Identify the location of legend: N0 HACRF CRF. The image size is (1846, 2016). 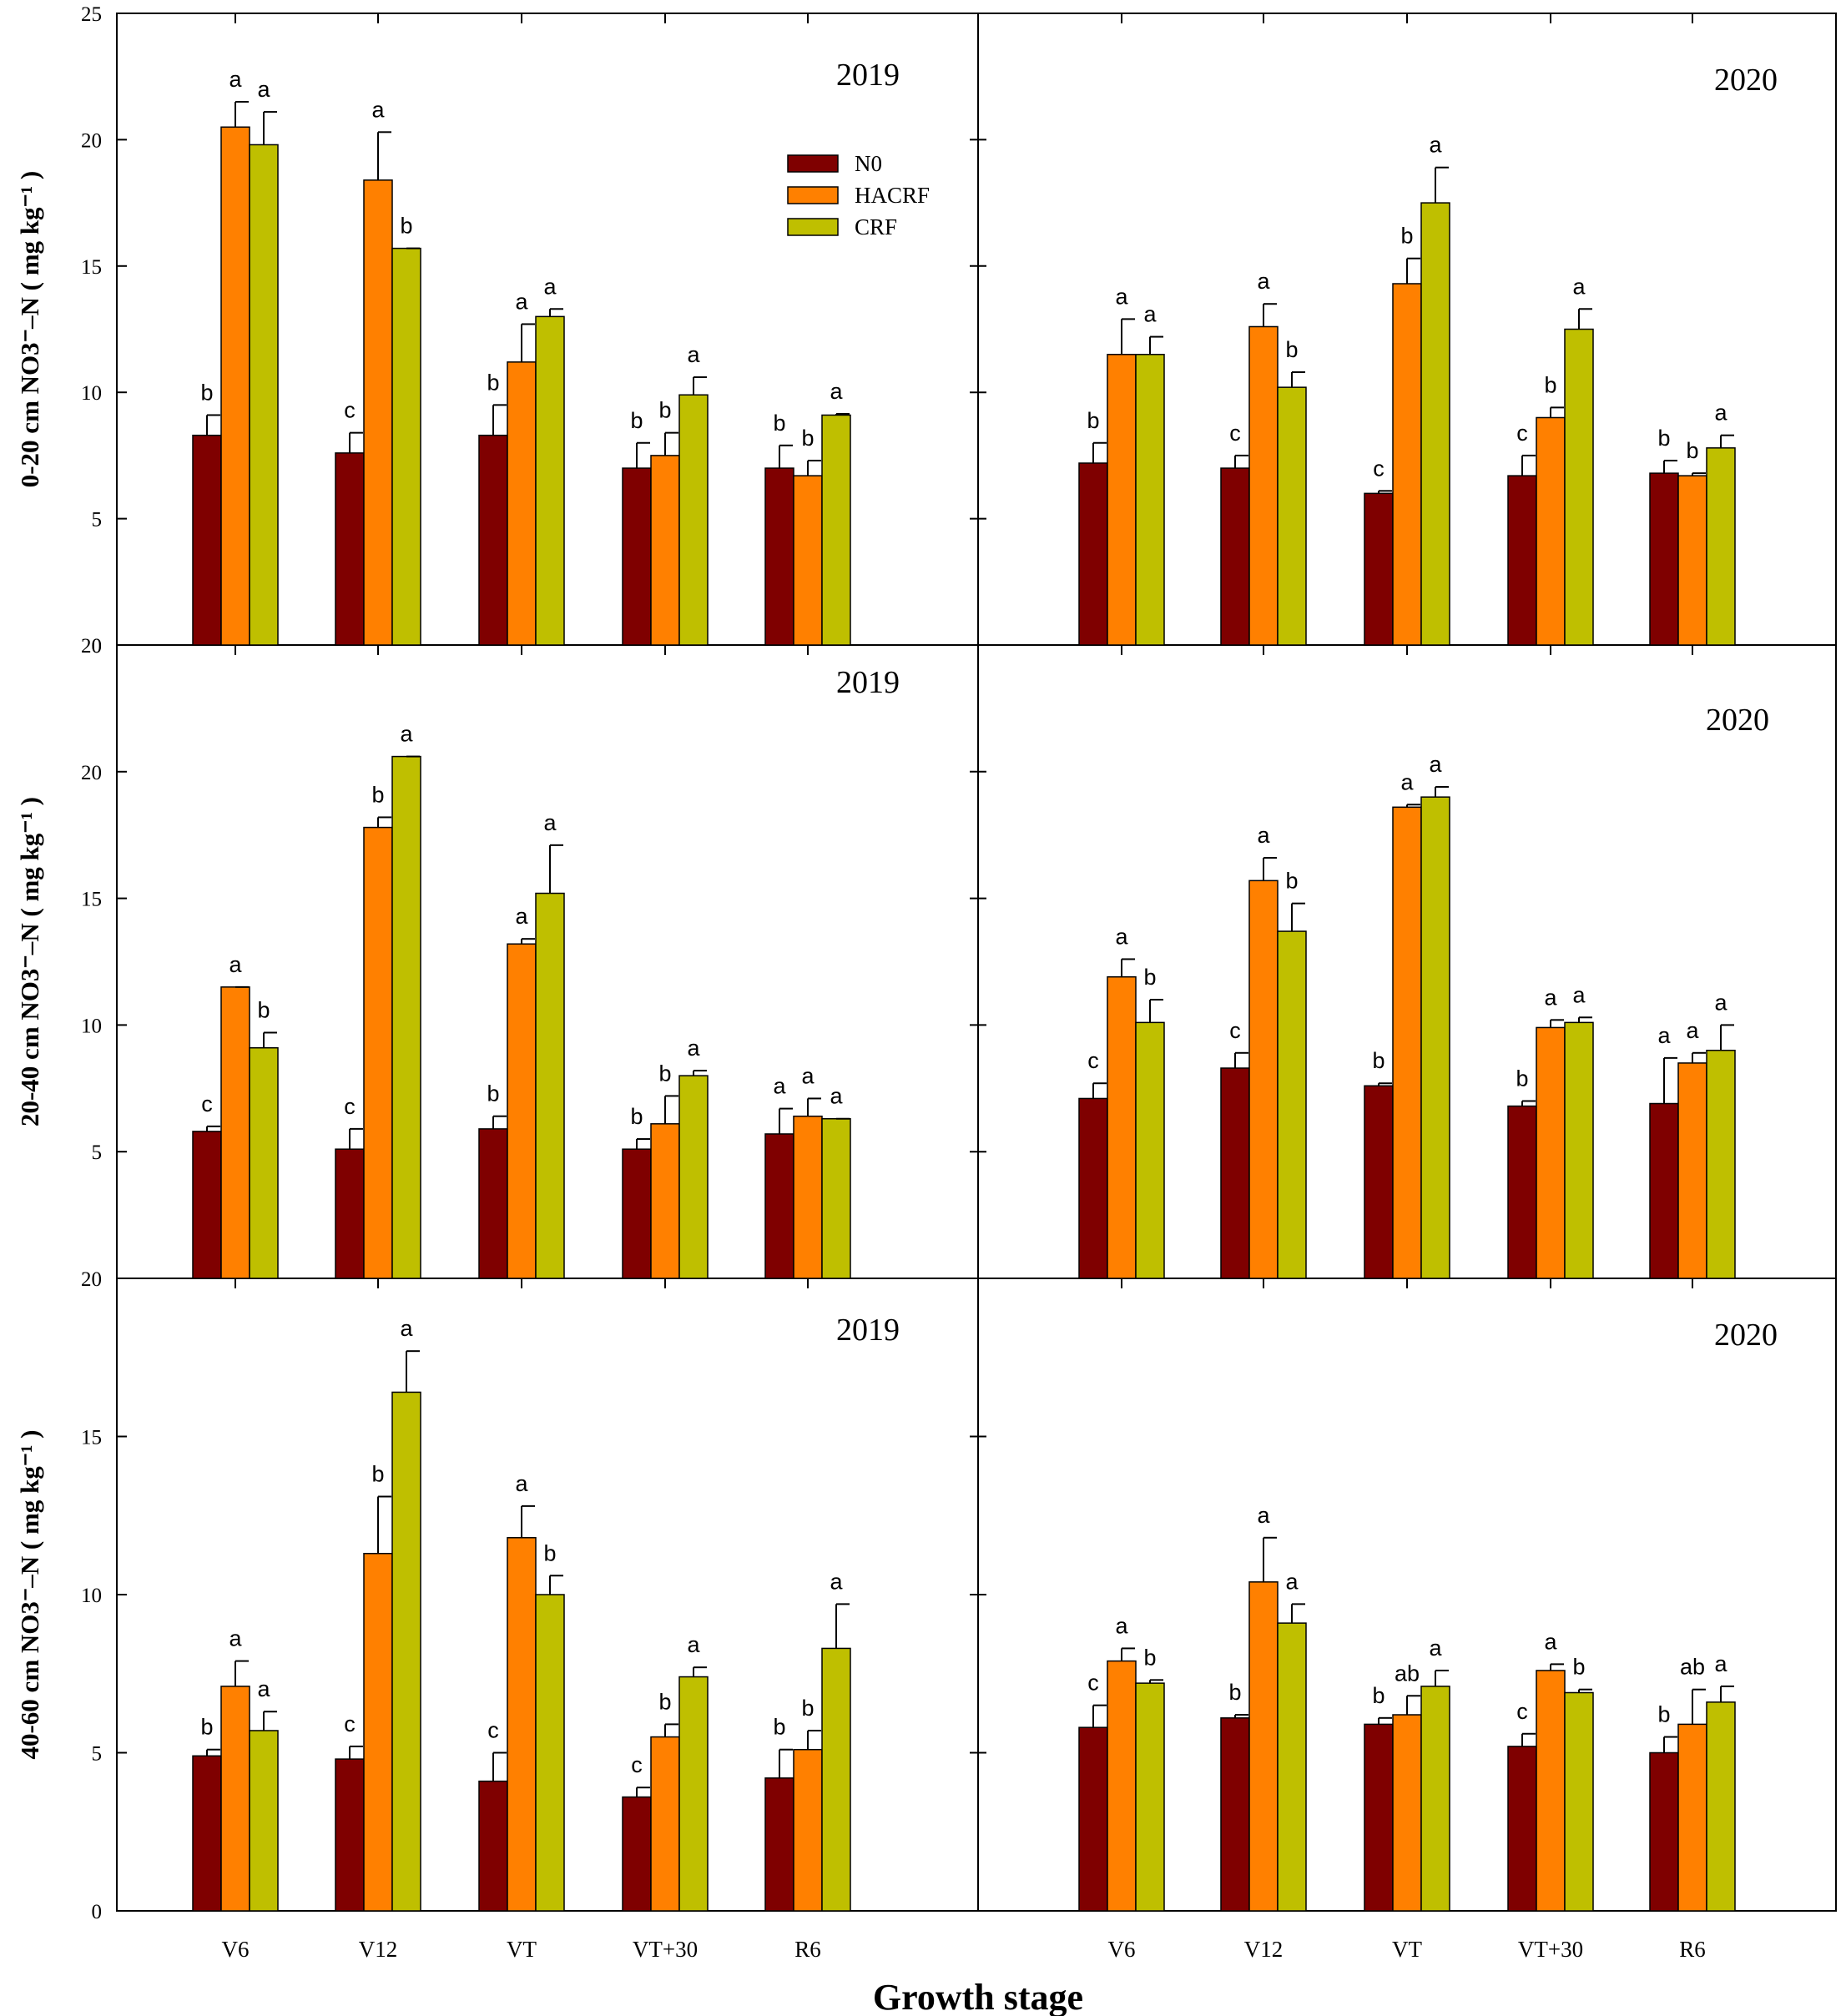
(858, 195).